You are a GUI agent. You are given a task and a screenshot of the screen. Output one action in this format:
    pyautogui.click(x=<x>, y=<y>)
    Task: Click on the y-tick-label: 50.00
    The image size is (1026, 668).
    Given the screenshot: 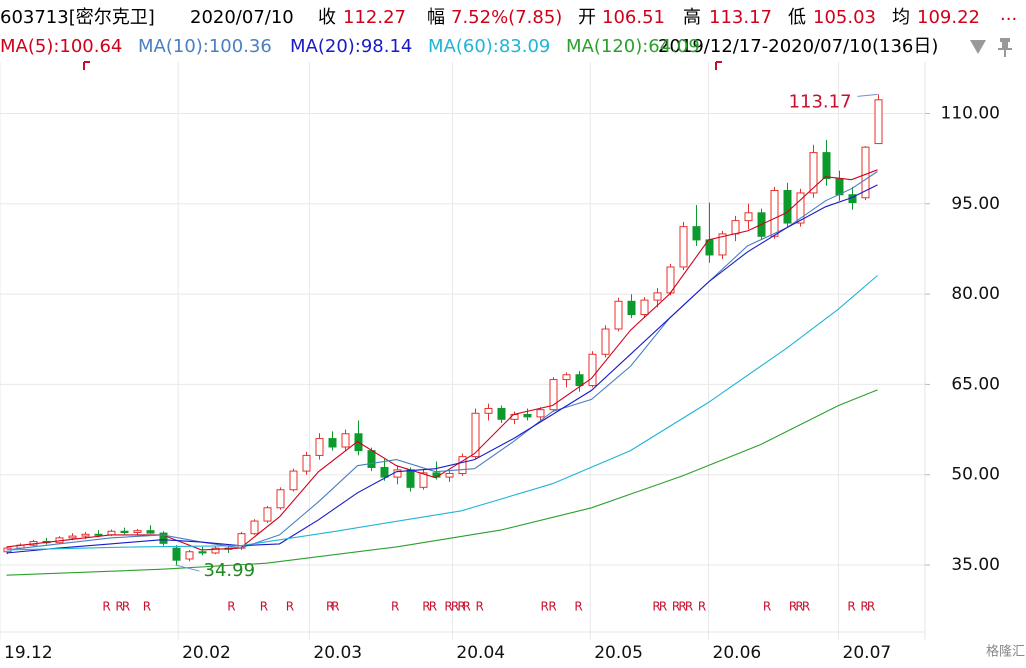 What is the action you would take?
    pyautogui.click(x=975, y=475)
    